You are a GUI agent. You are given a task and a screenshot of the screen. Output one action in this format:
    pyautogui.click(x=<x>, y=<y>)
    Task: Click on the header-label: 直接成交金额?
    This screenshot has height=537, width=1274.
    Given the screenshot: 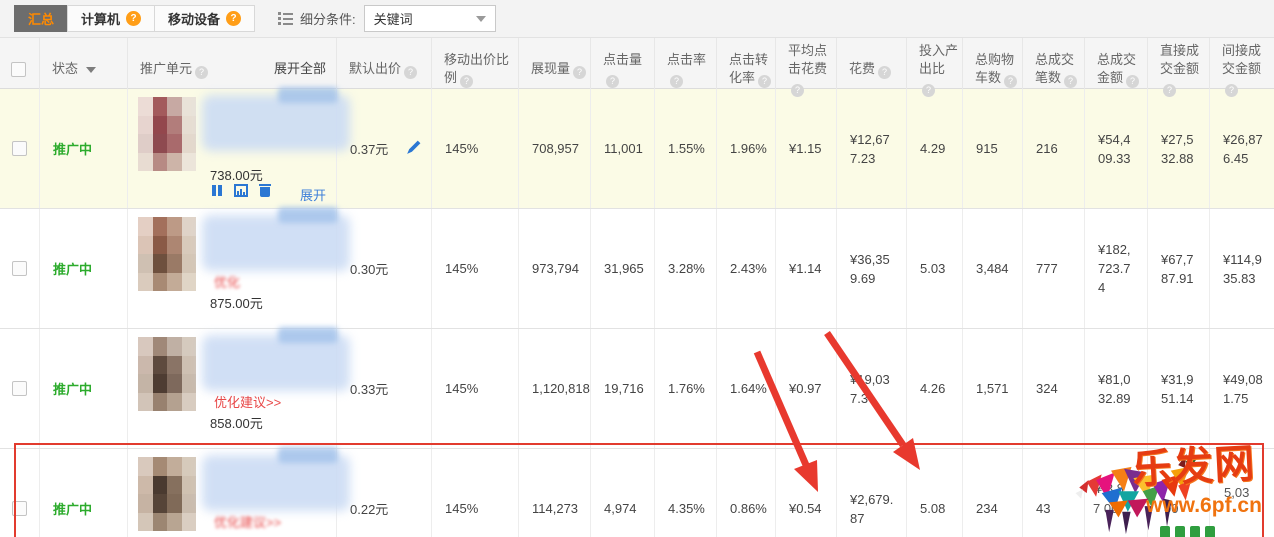 What is the action you would take?
    pyautogui.click(x=1183, y=69)
    